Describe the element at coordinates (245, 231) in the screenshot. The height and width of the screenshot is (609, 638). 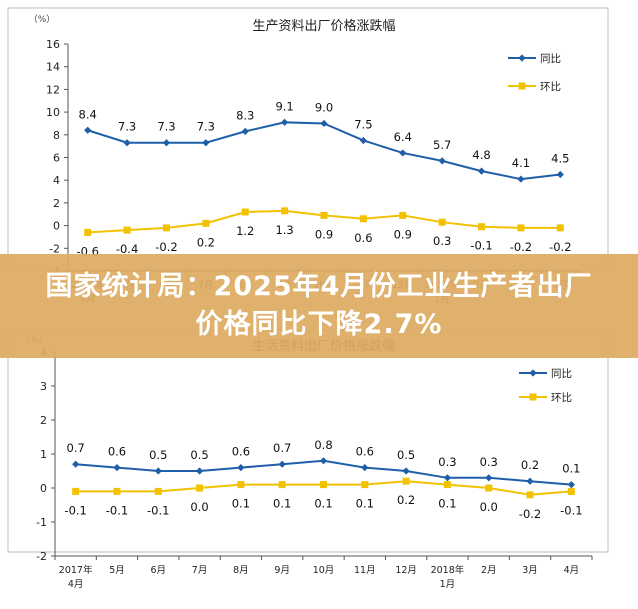
I see `data-label: 1.2` at that location.